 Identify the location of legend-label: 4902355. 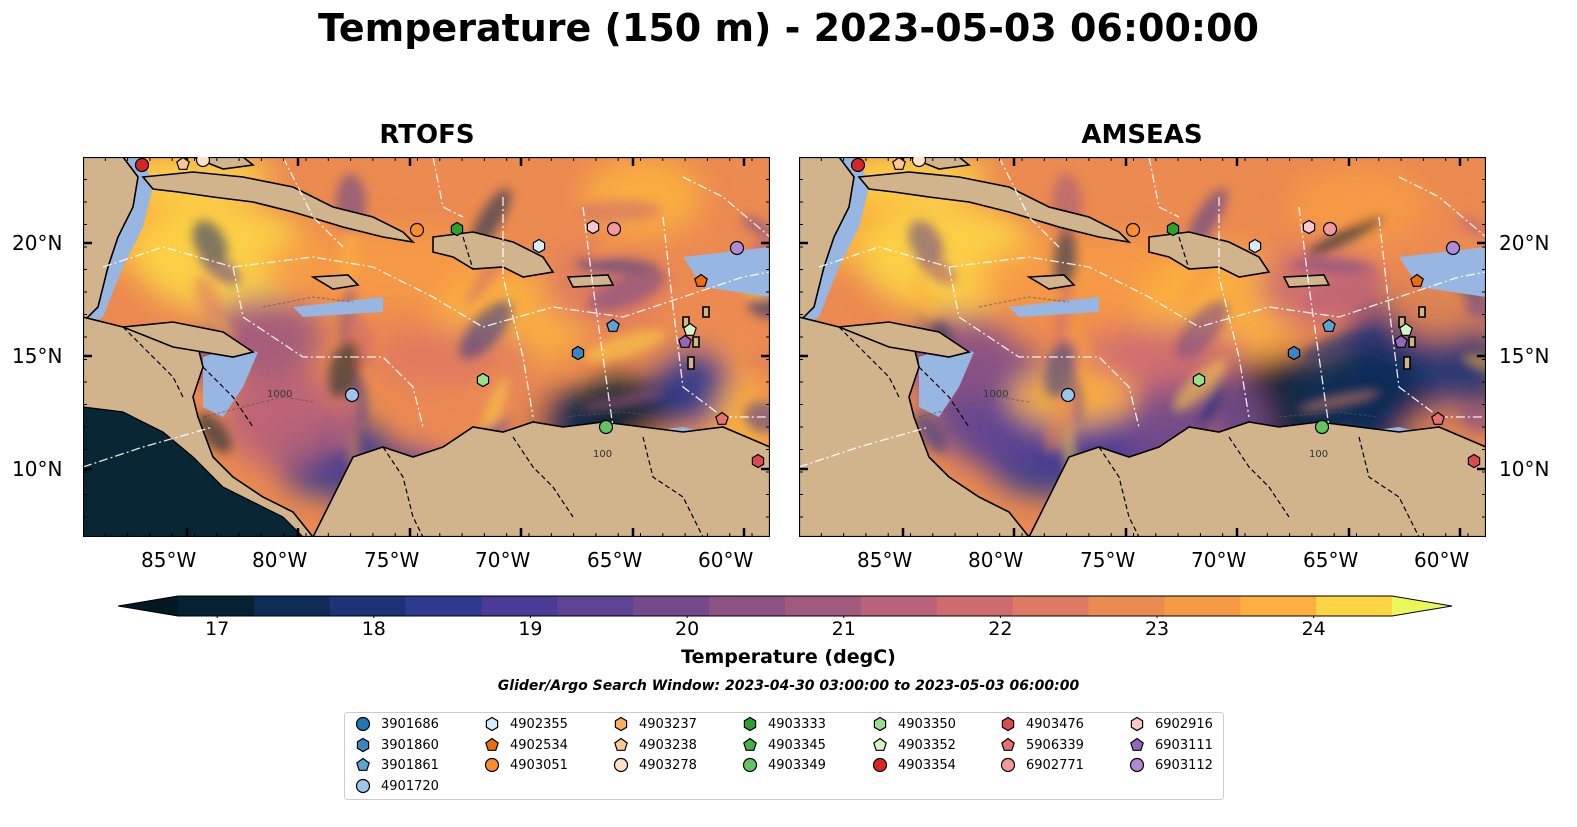
(539, 724).